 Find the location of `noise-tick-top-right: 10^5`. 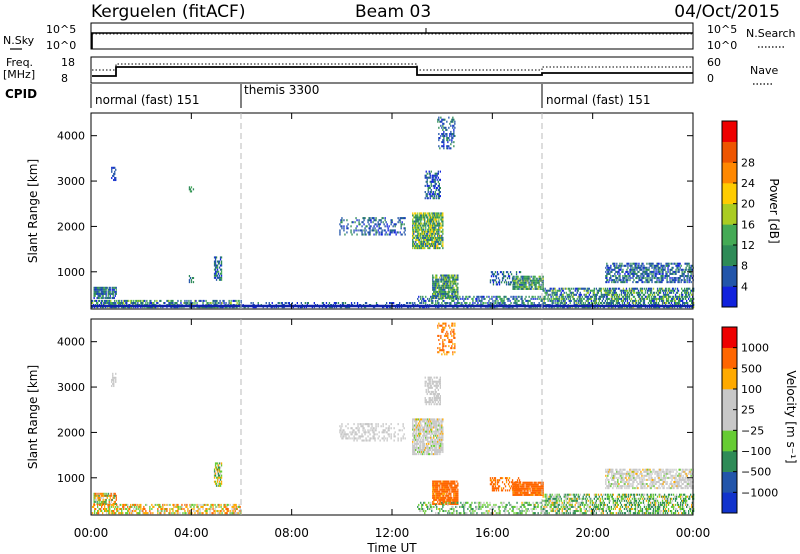

noise-tick-top-right: 10^5 is located at coordinates (722, 29).